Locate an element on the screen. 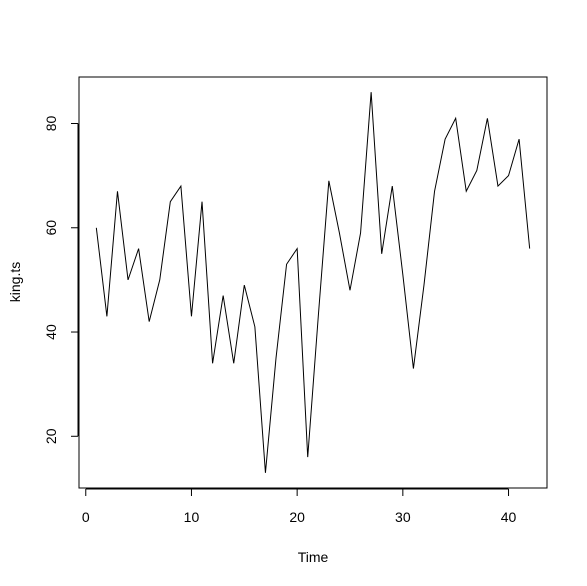 The width and height of the screenshot is (587, 586). x-axis-label: Time is located at coordinates (313, 557).